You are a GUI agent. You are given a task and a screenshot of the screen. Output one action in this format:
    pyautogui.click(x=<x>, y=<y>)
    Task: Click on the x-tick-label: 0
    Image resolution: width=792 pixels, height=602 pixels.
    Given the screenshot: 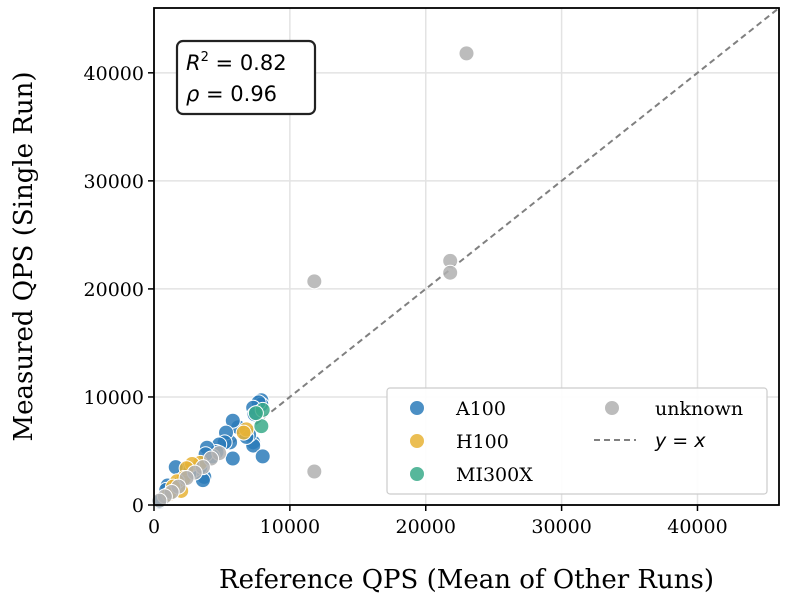 What is the action you would take?
    pyautogui.click(x=154, y=527)
    